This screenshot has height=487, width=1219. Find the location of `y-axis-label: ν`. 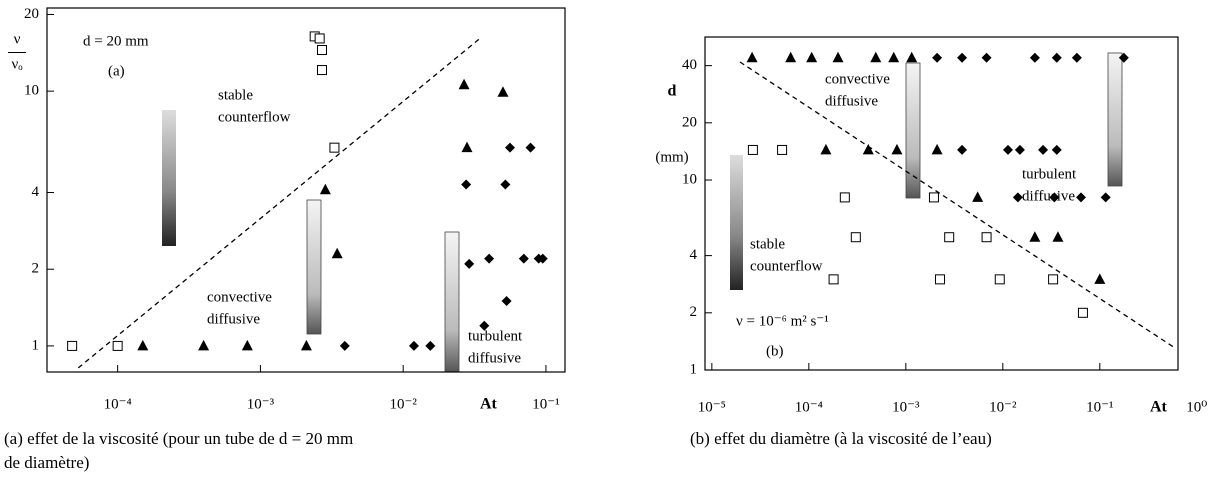

y-axis-label: ν is located at coordinates (17, 39).